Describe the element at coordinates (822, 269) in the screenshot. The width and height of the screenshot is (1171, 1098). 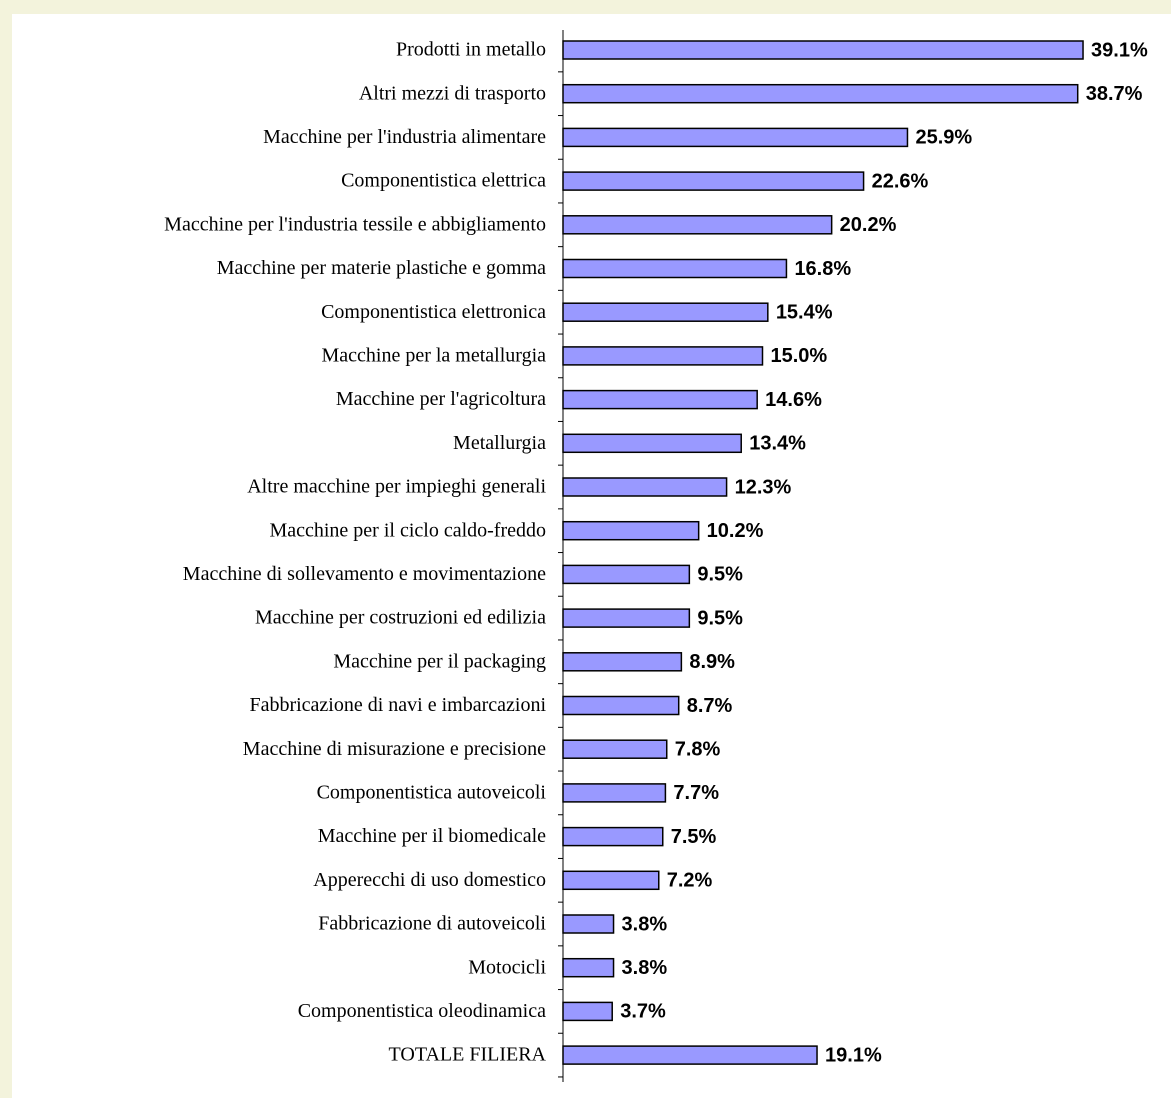
I see `value-label: 16.8%` at that location.